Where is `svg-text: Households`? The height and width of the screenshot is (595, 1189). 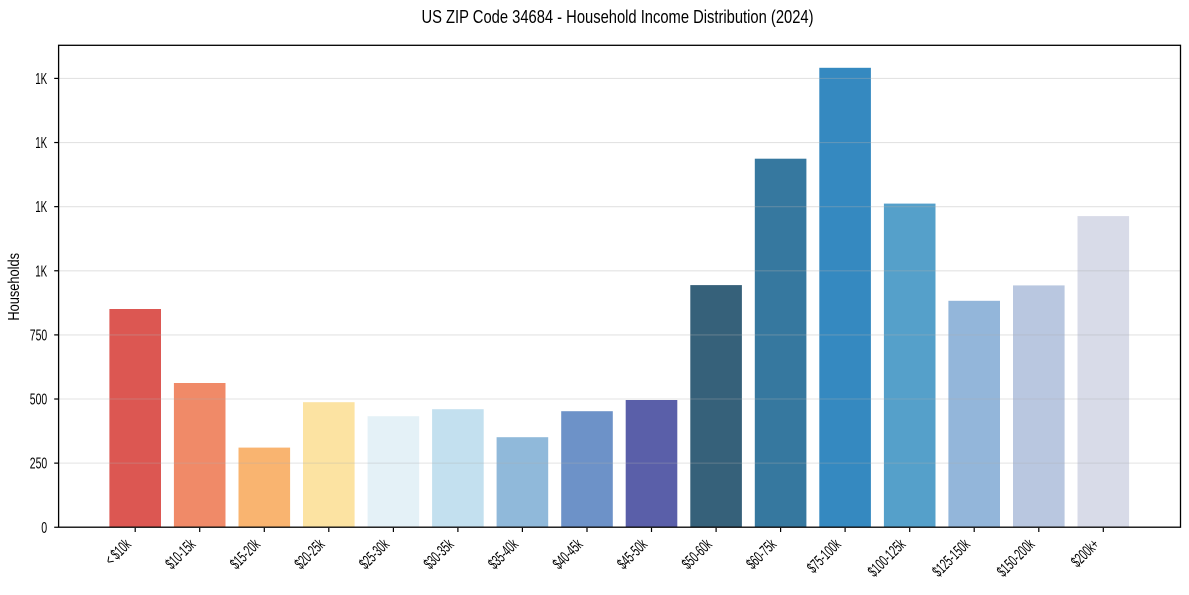 svg-text: Households is located at coordinates (14, 287).